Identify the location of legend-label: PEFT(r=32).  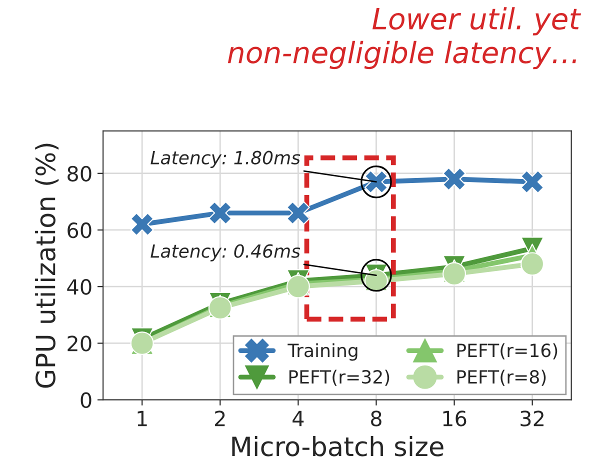
(339, 378).